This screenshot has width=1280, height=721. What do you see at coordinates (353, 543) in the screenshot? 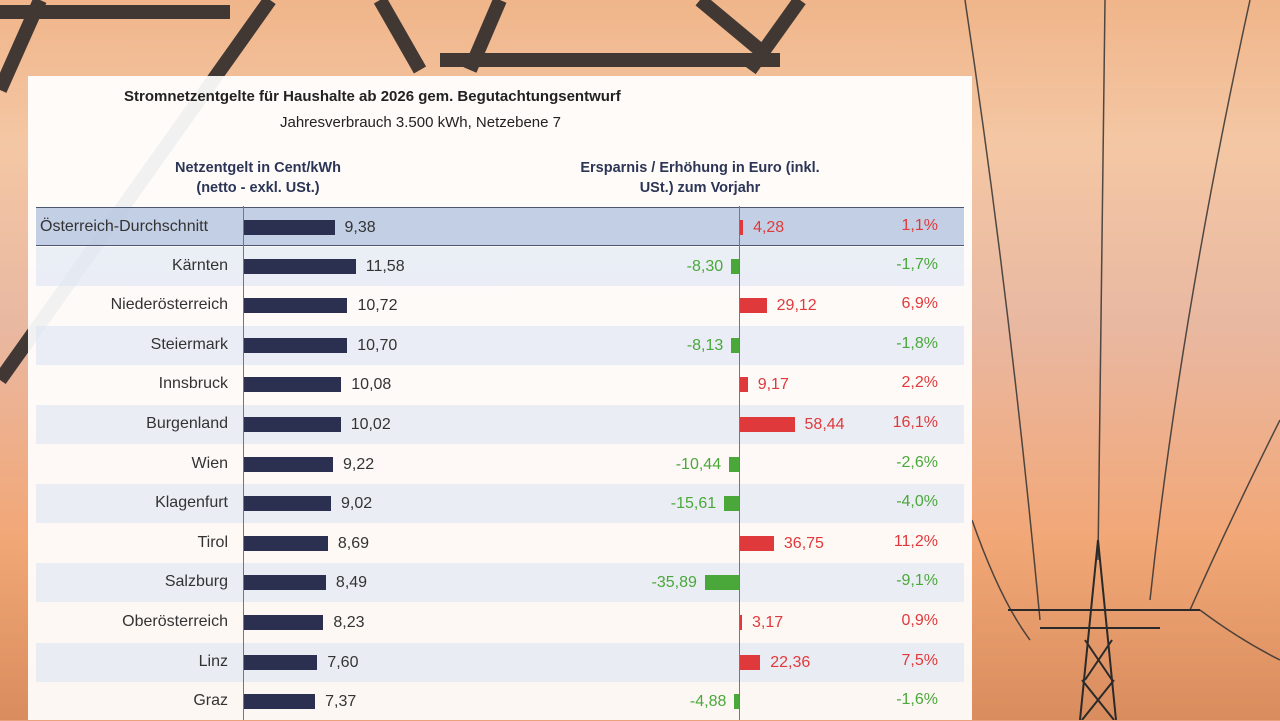
I see `cent-value-label: 8,69` at bounding box center [353, 543].